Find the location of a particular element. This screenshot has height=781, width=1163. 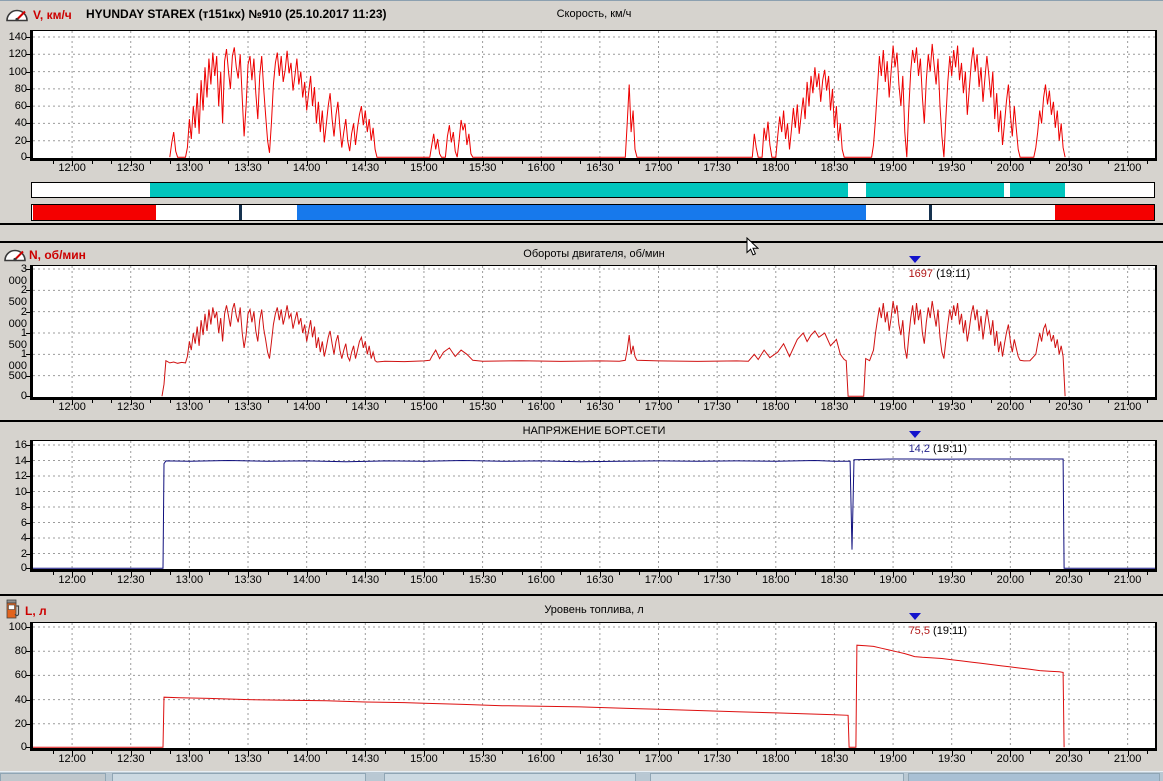

y-tick-label: 8 is located at coordinates (23, 507).